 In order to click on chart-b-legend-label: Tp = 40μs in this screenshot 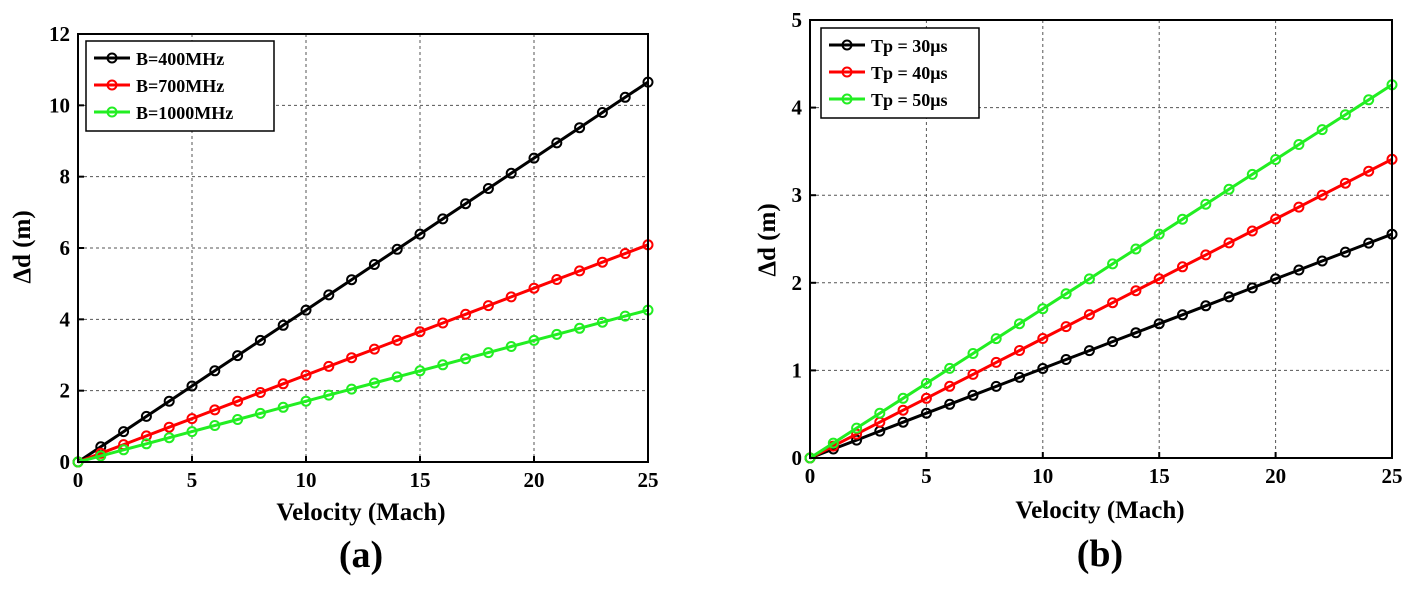, I will do `click(909, 73)`.